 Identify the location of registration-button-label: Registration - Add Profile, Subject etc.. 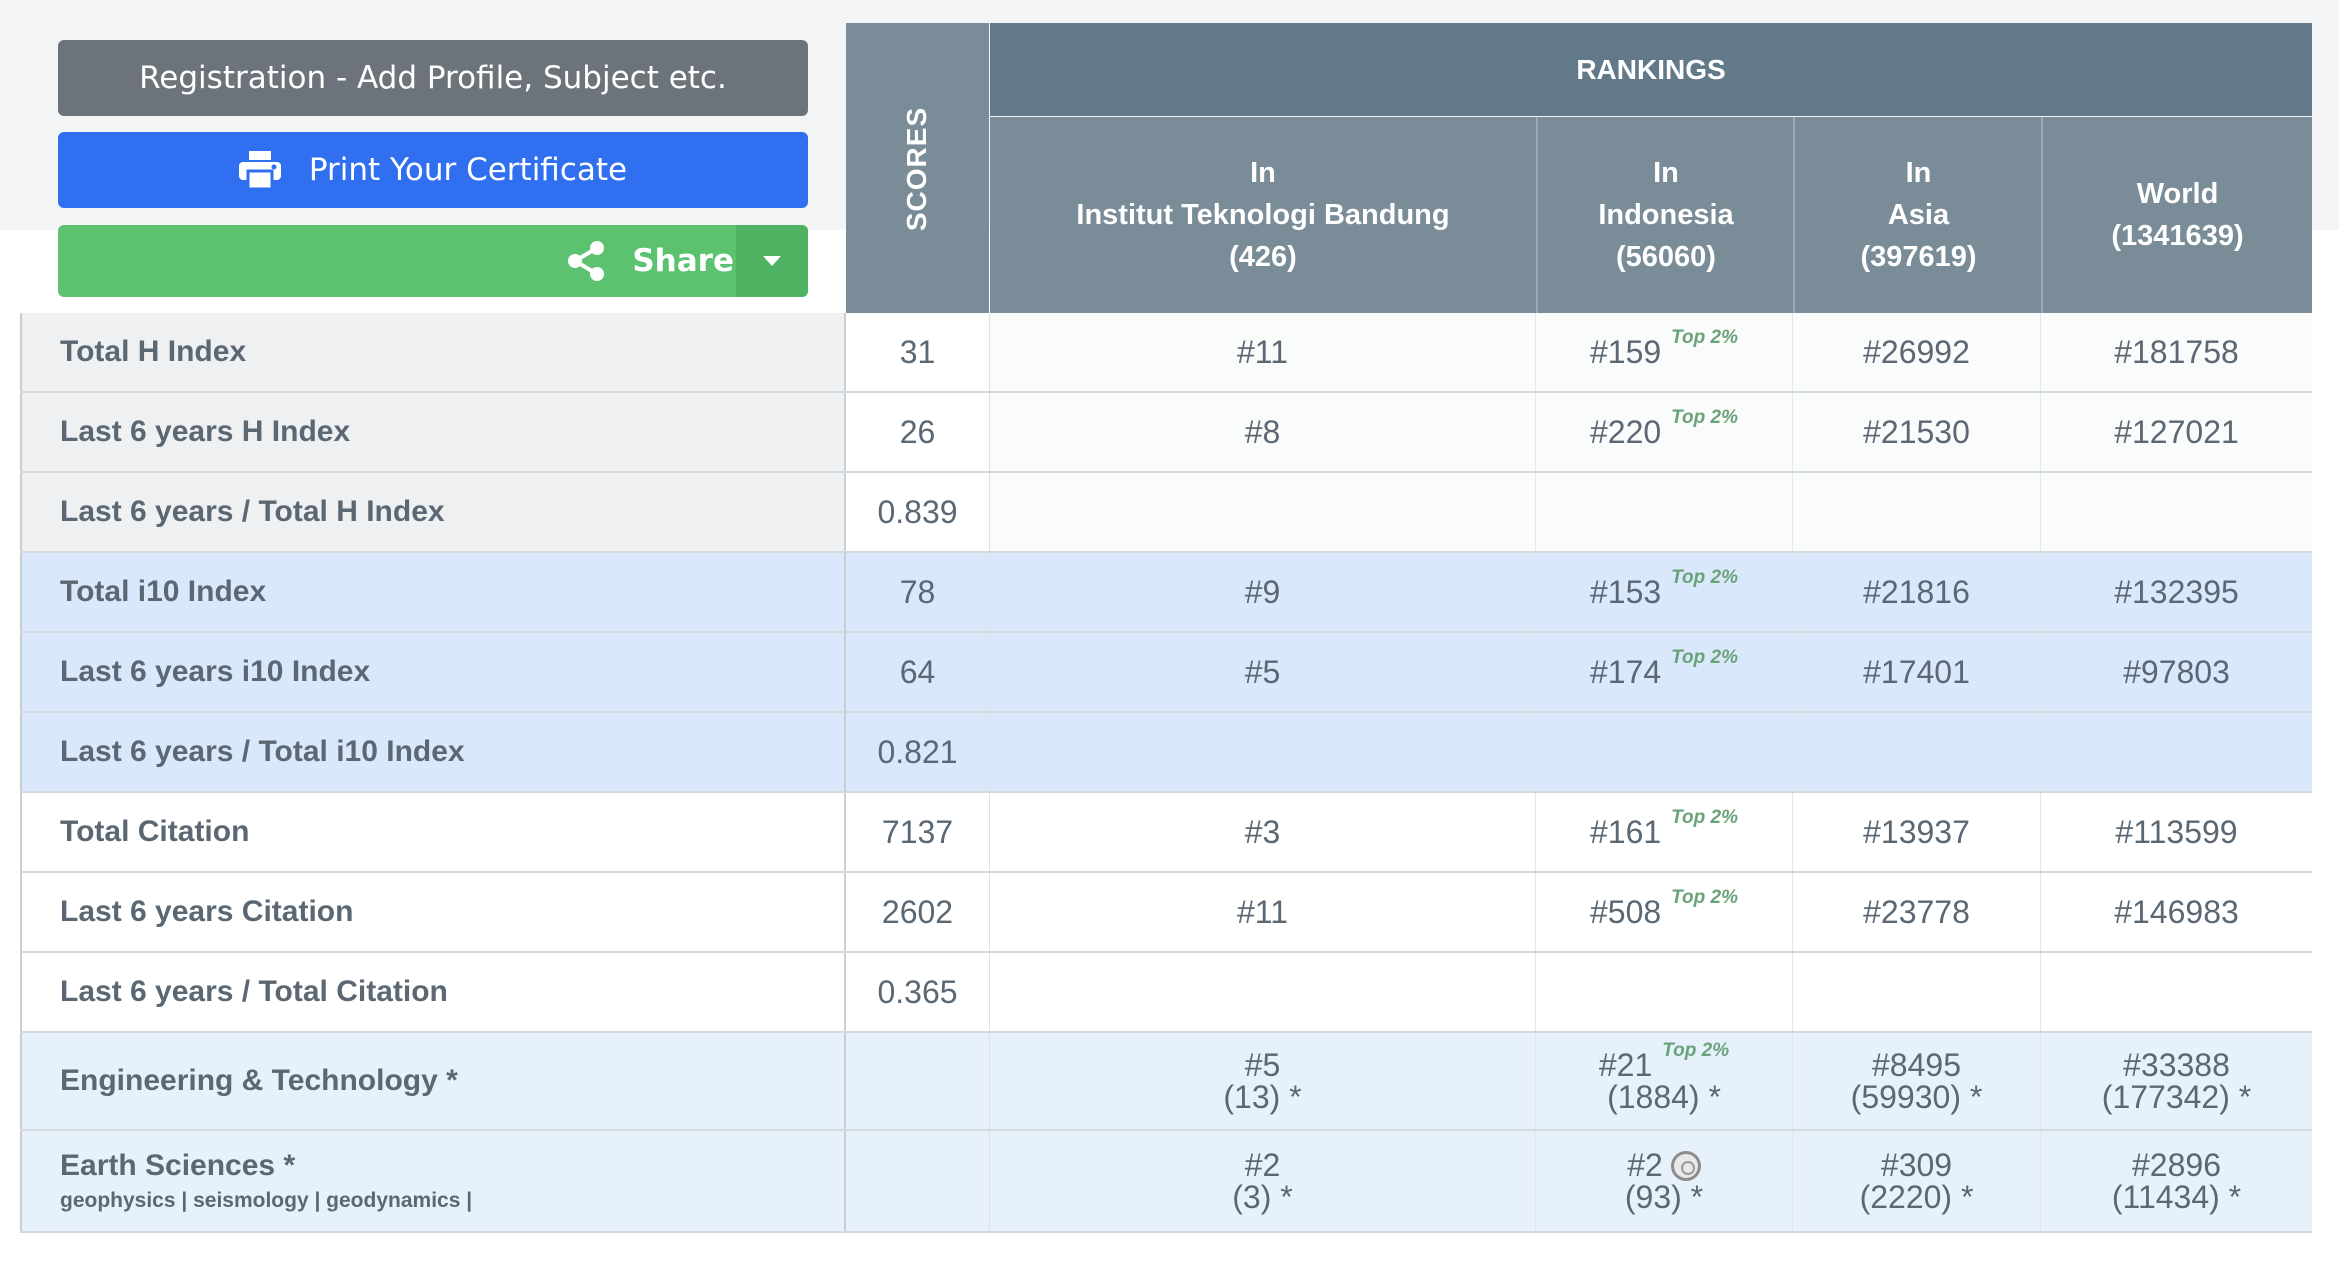
(433, 78).